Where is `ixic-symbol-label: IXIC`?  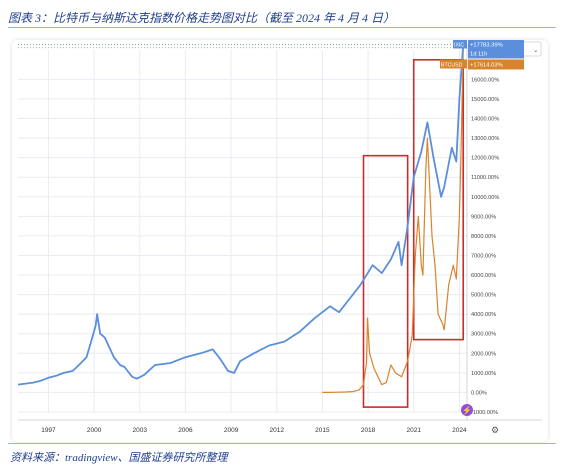 ixic-symbol-label: IXIC is located at coordinates (459, 45).